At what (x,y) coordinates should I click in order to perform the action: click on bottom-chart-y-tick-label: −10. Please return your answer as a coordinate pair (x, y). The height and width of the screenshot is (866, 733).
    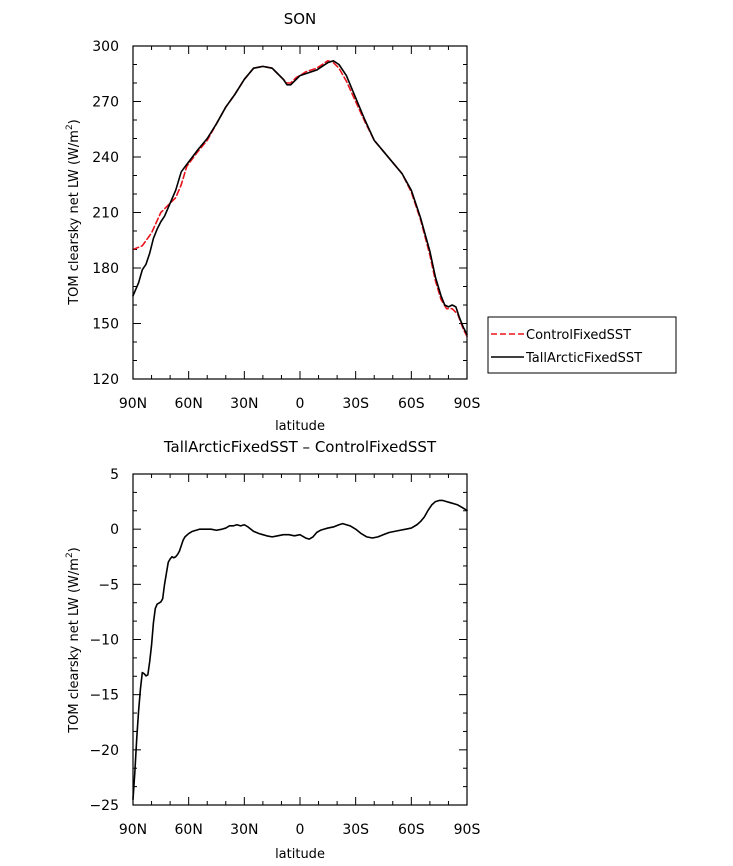
    Looking at the image, I should click on (104, 641).